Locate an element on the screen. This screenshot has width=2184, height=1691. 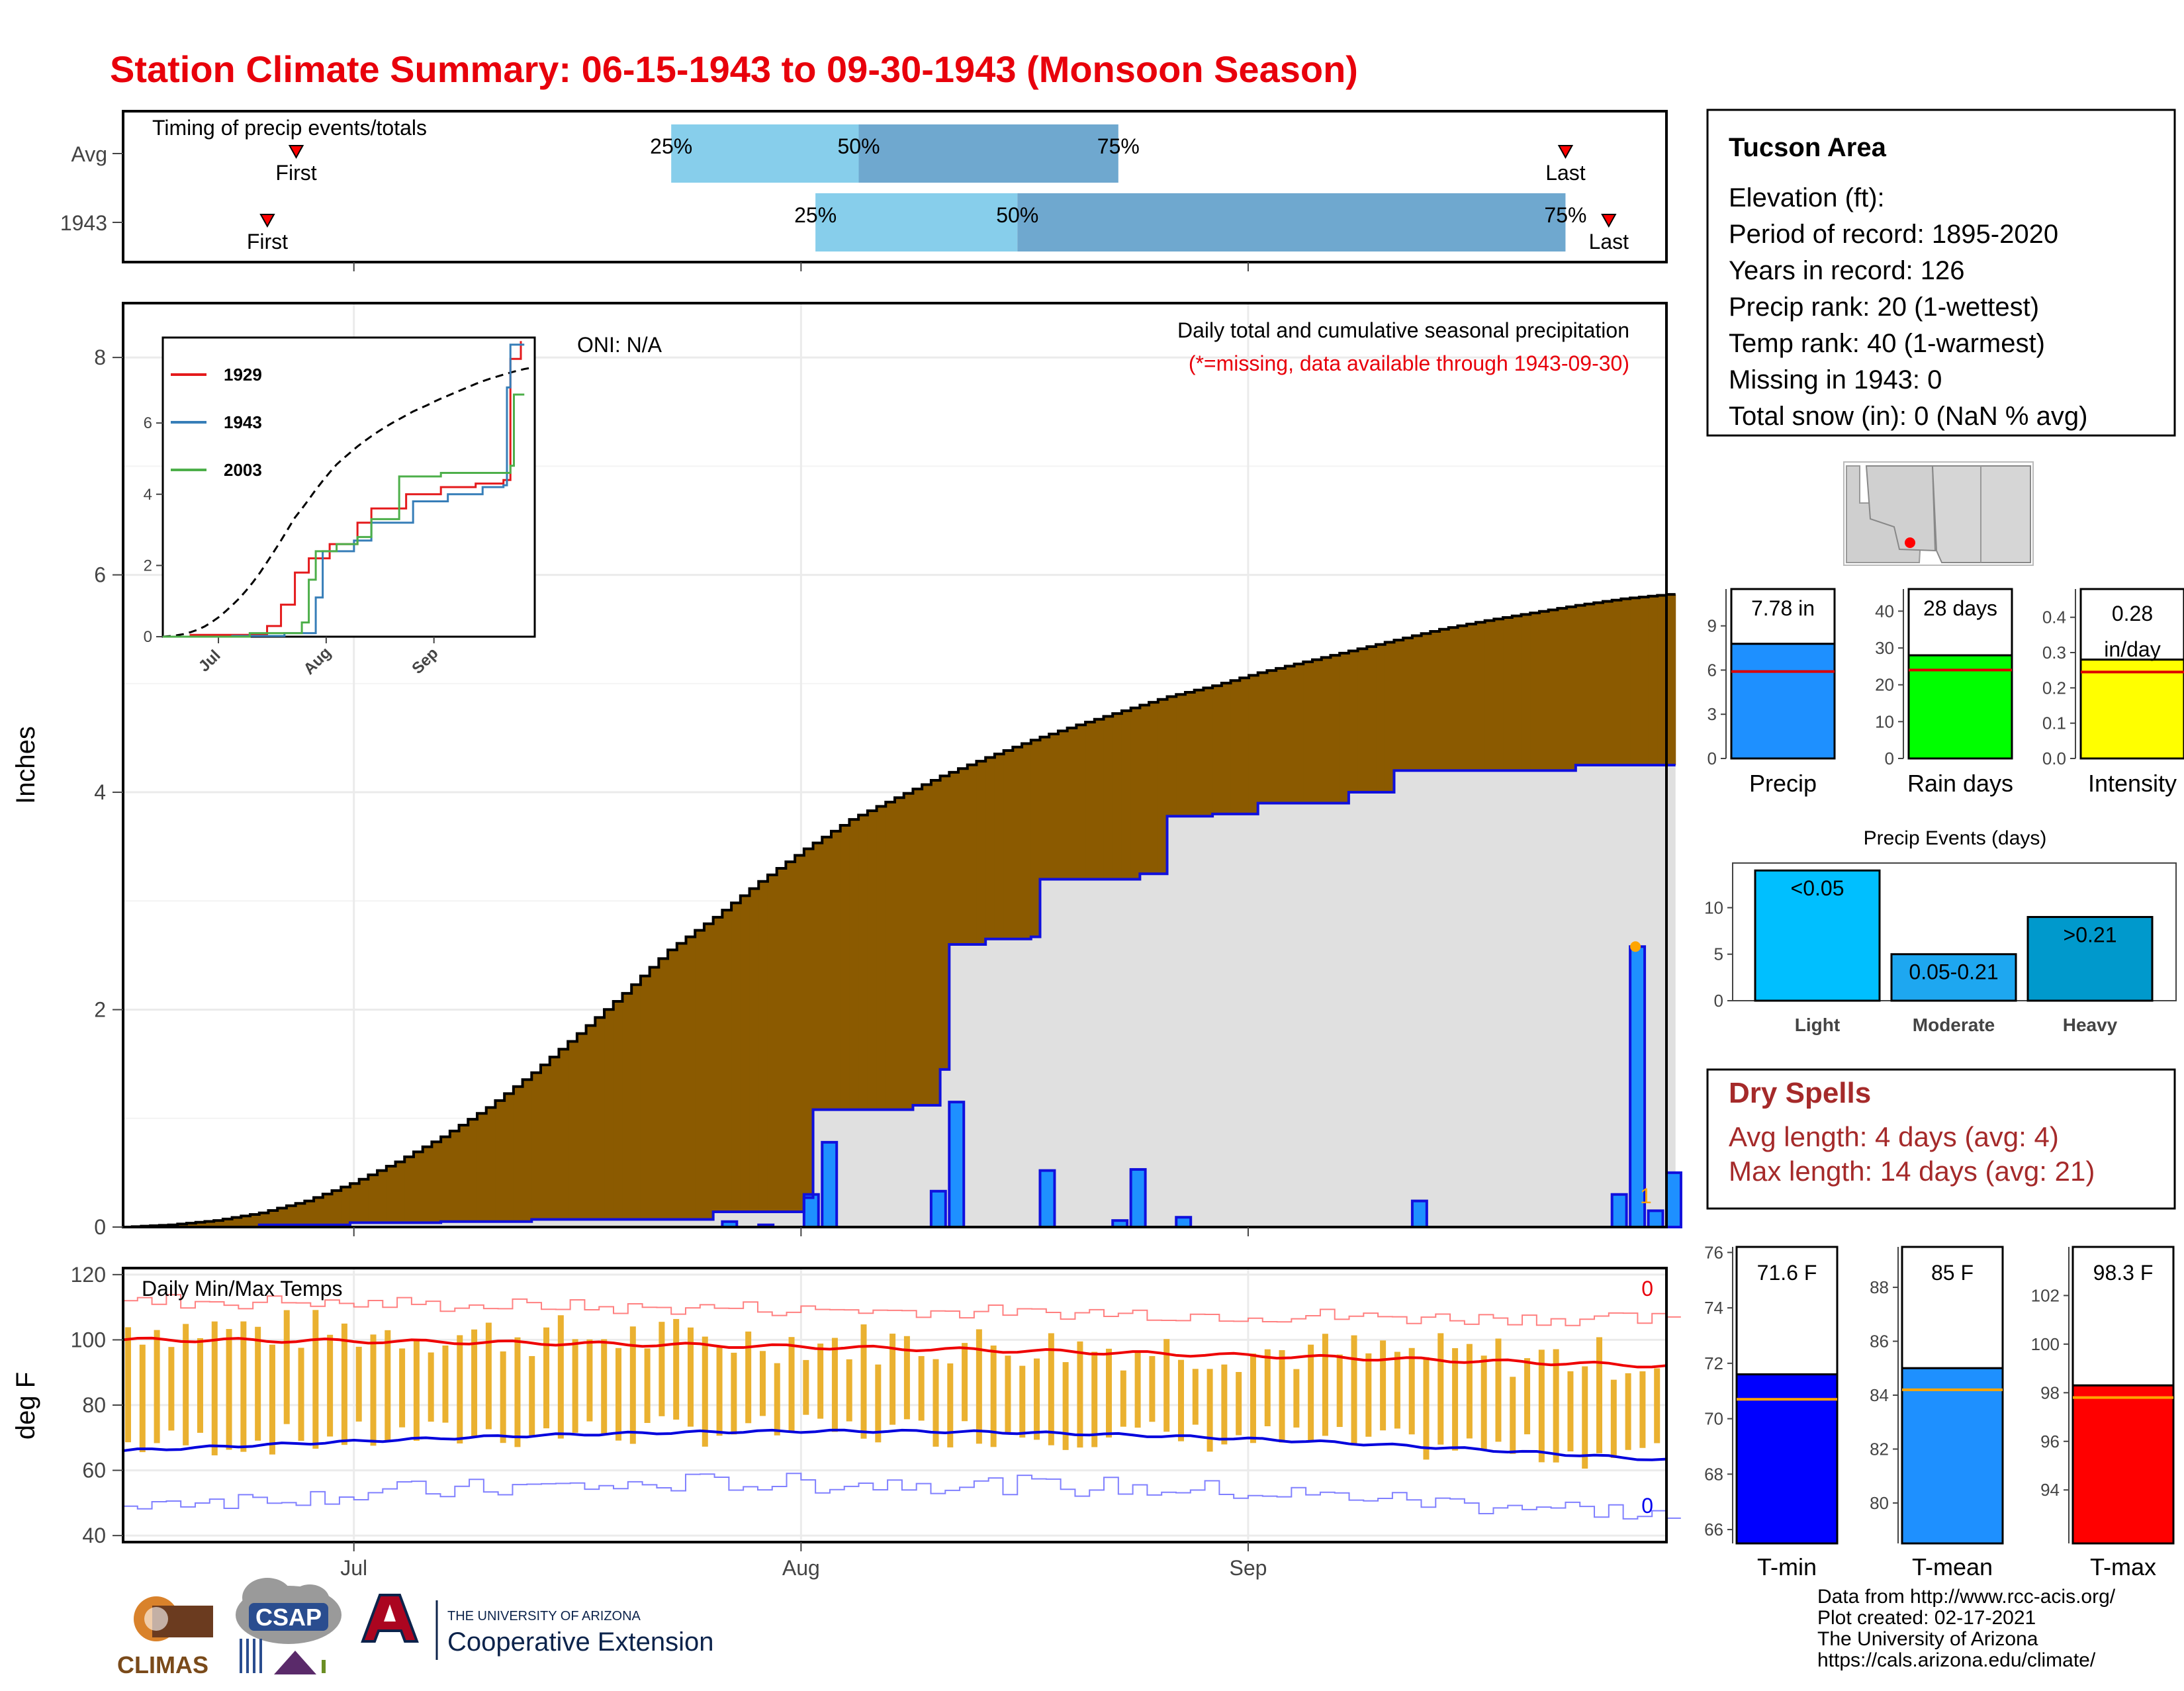
precip-y-tick-label: 0 is located at coordinates (100, 1227).